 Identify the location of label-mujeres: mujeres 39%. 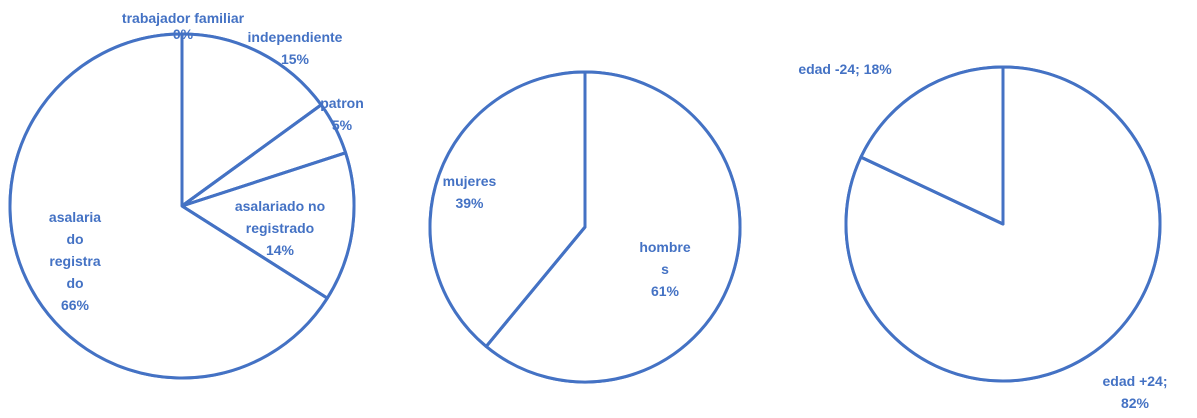
(469, 192).